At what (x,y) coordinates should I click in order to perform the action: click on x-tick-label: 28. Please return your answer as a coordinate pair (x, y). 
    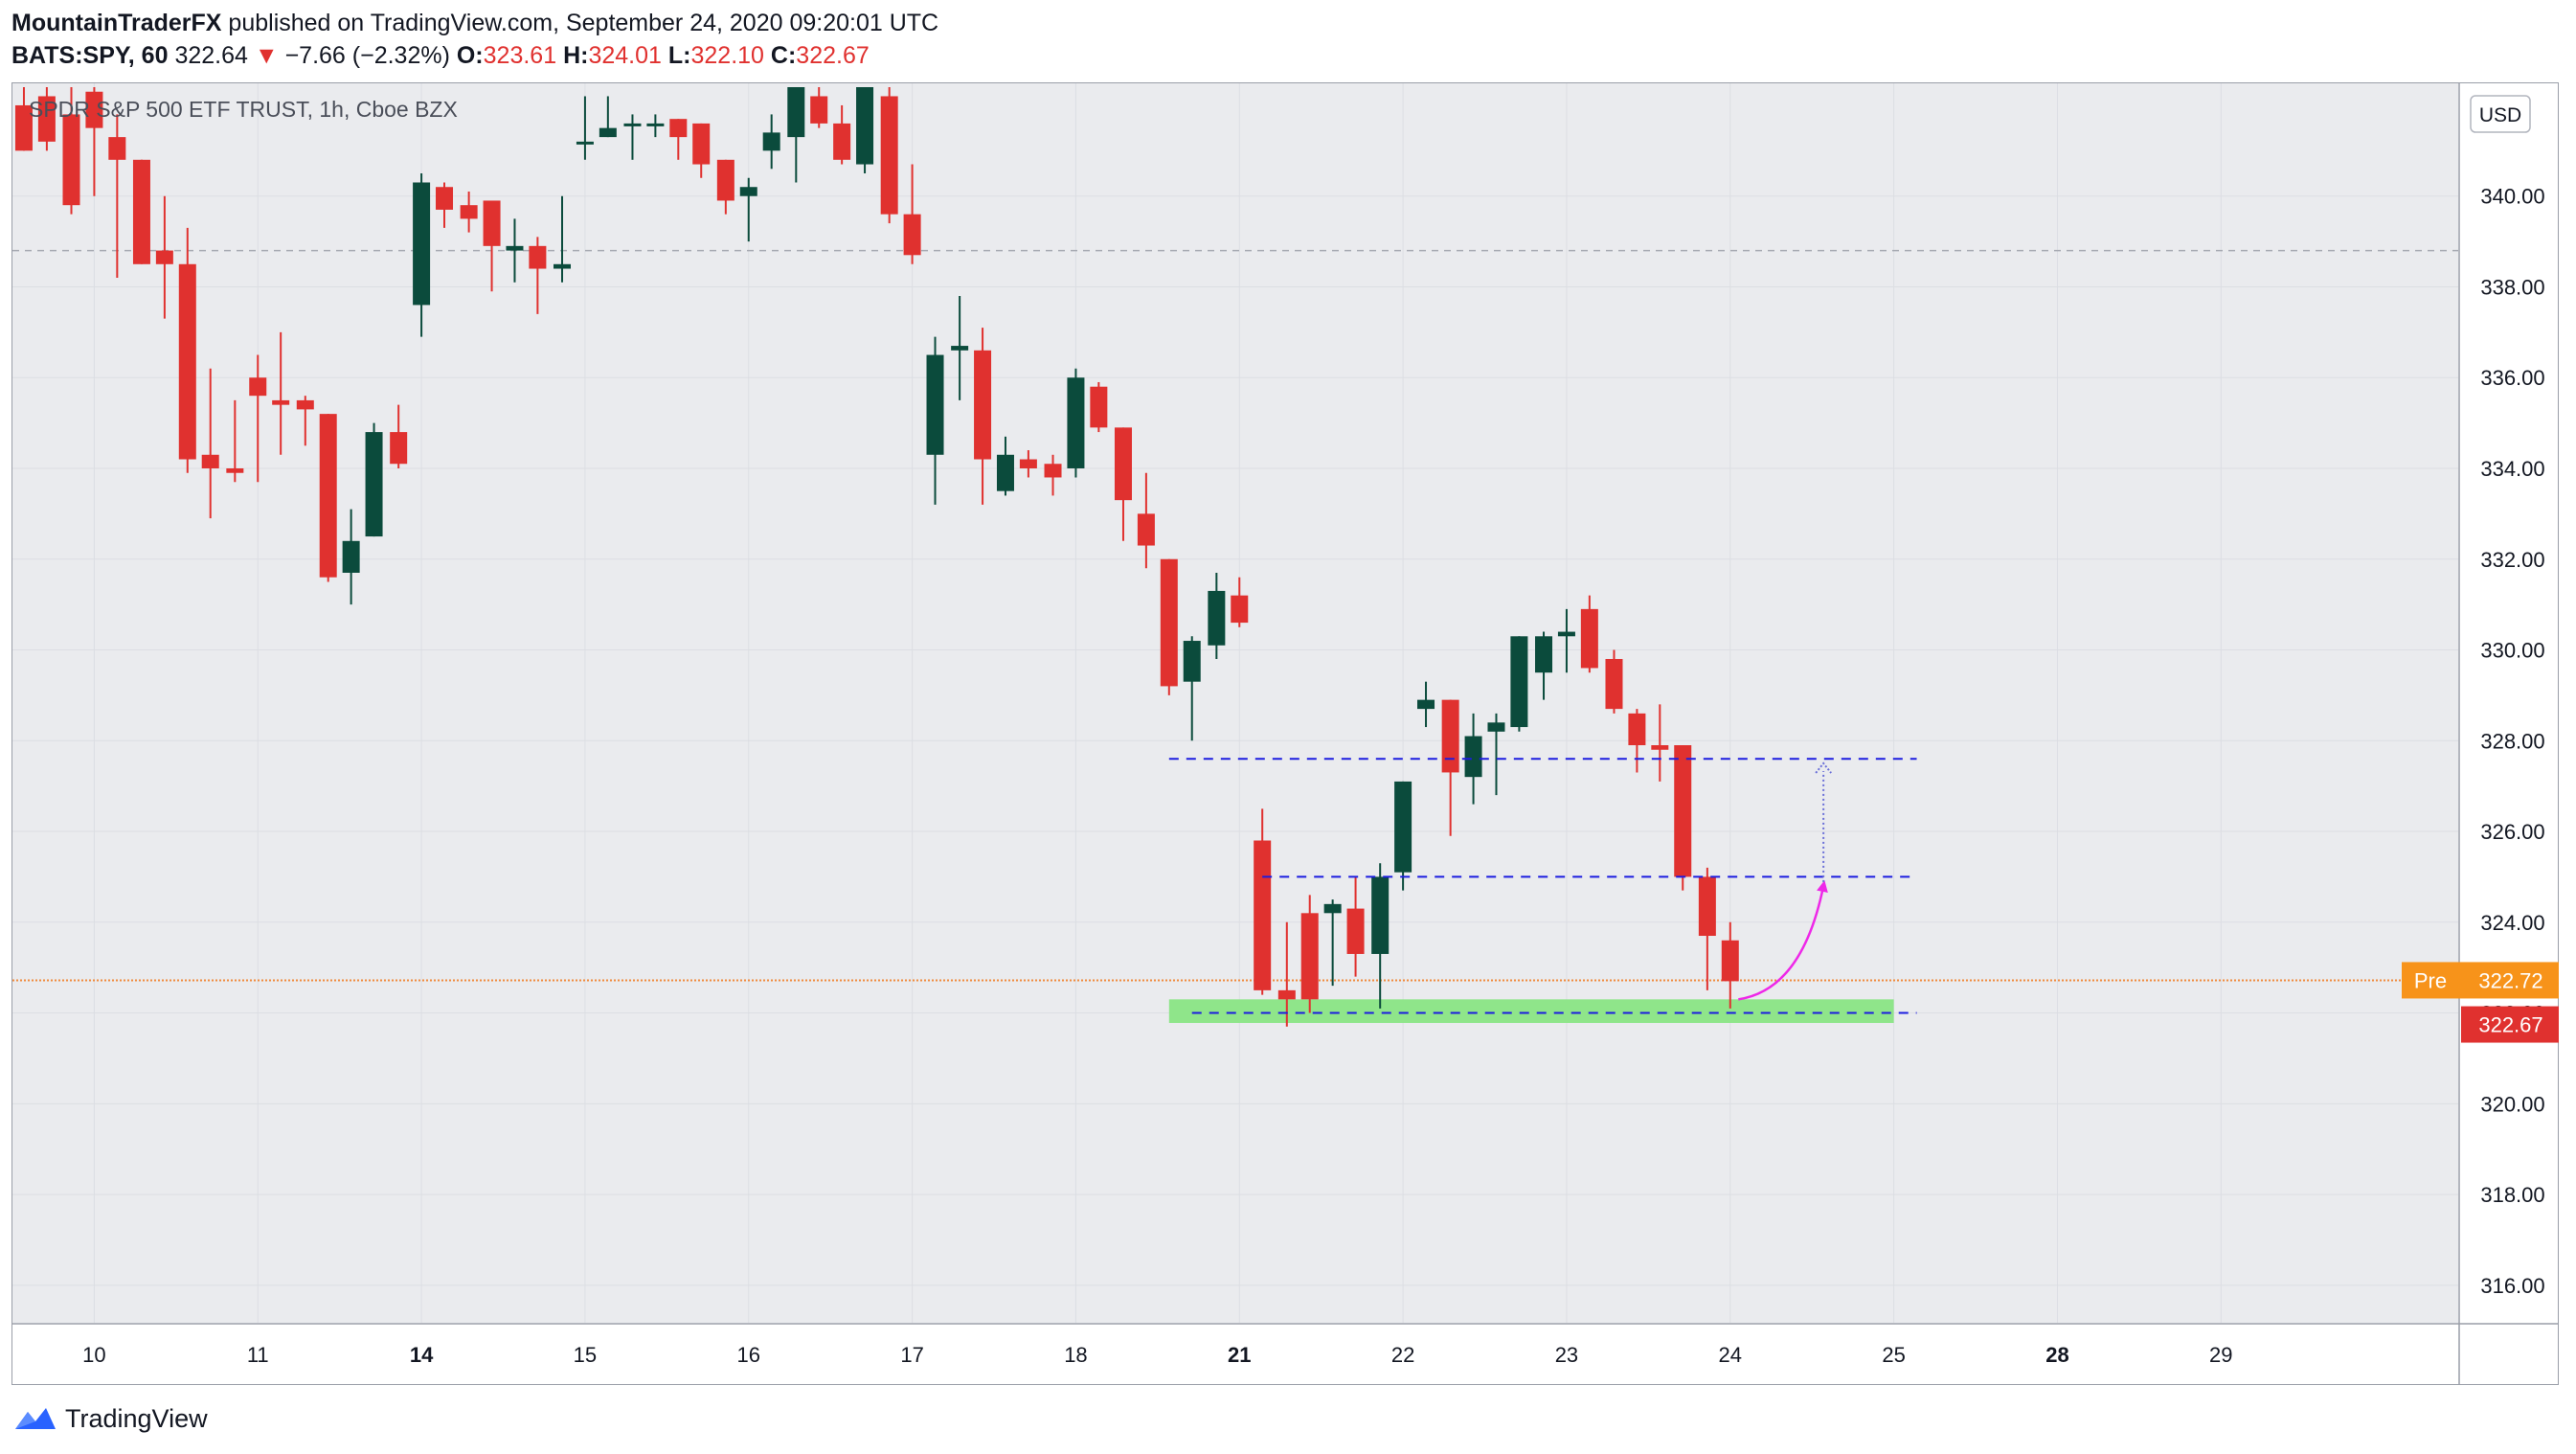
    Looking at the image, I should click on (2056, 1355).